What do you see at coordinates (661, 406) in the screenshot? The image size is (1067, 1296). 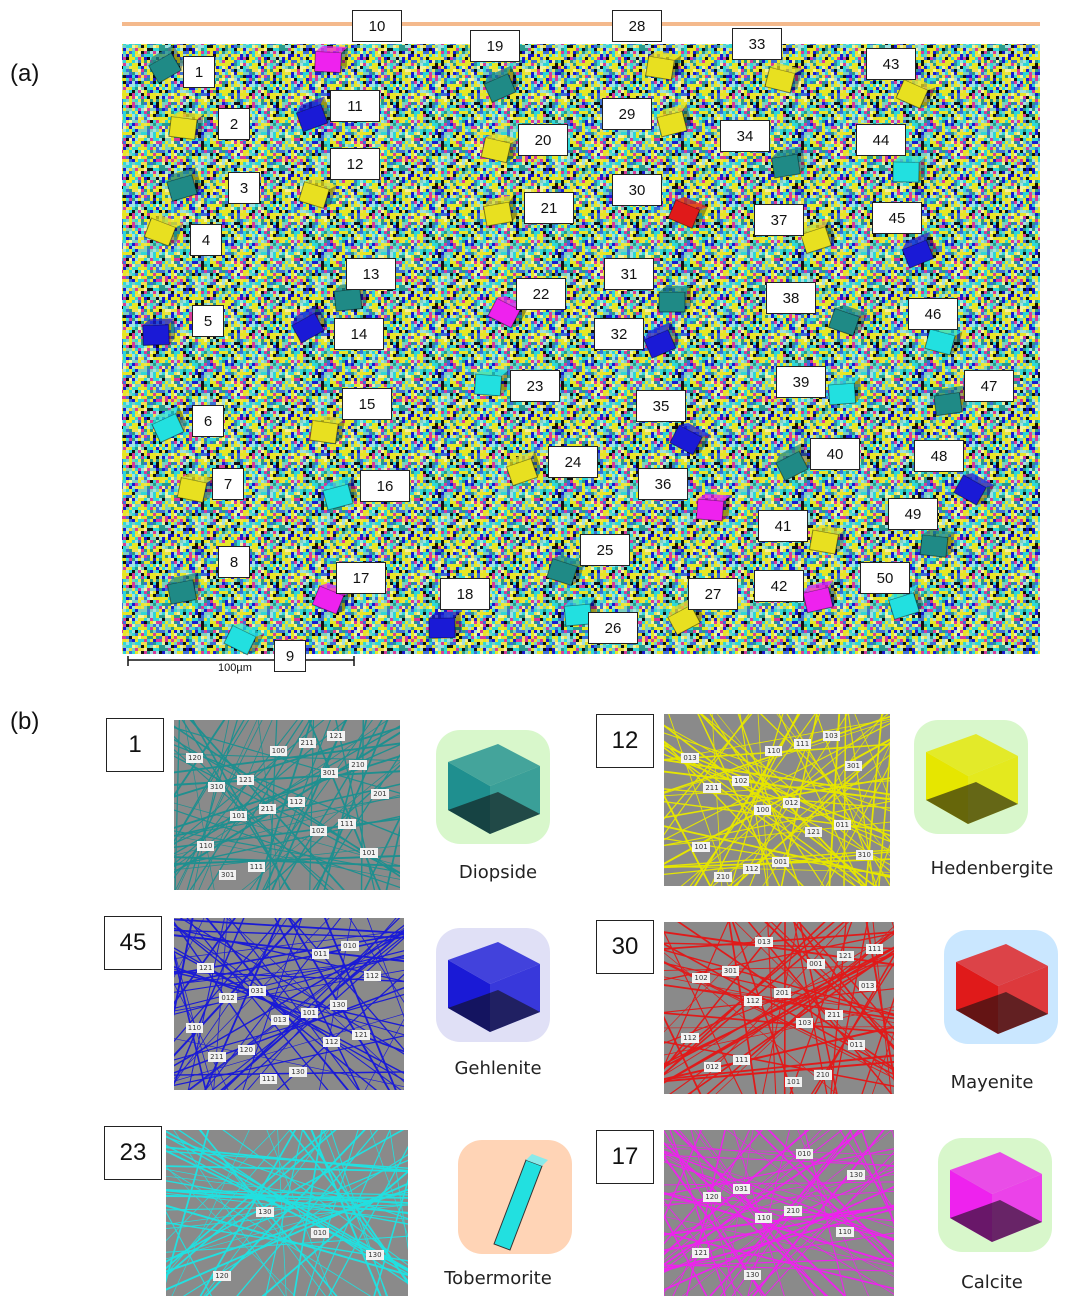 I see `grain-label-35: 35` at bounding box center [661, 406].